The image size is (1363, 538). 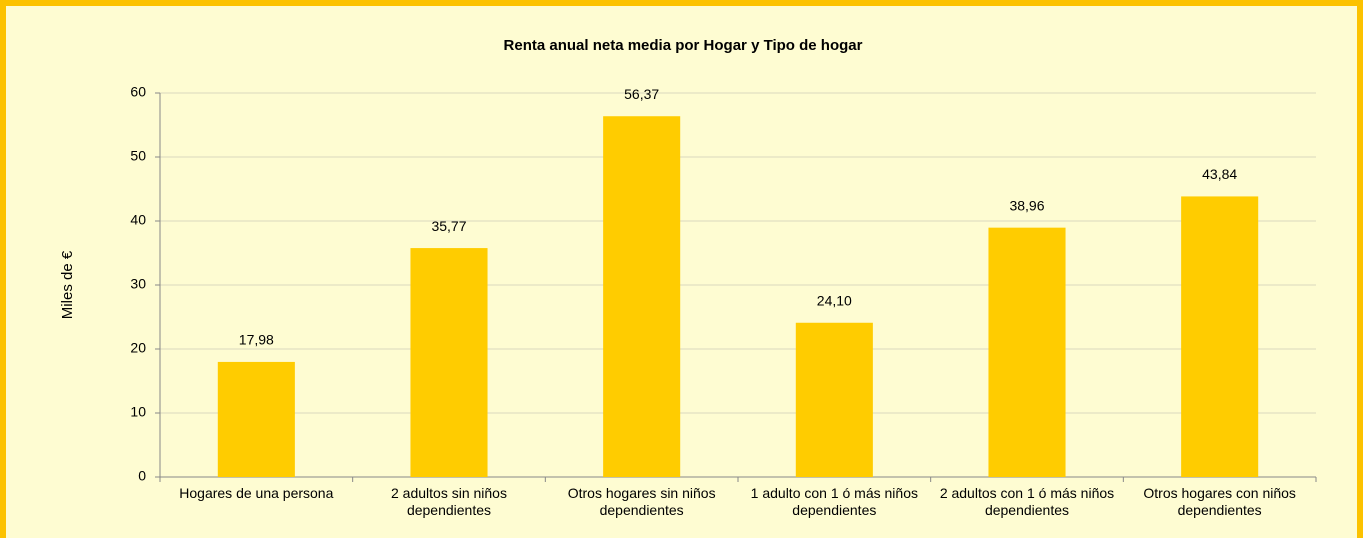 I want to click on x-tick-label-box: Hogares de una persona, so click(x=256, y=493).